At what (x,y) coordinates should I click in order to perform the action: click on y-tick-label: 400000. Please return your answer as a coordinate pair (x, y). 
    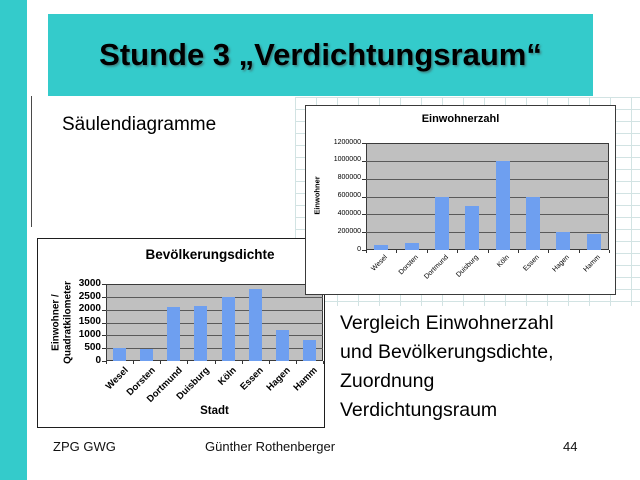
    Looking at the image, I should click on (349, 213).